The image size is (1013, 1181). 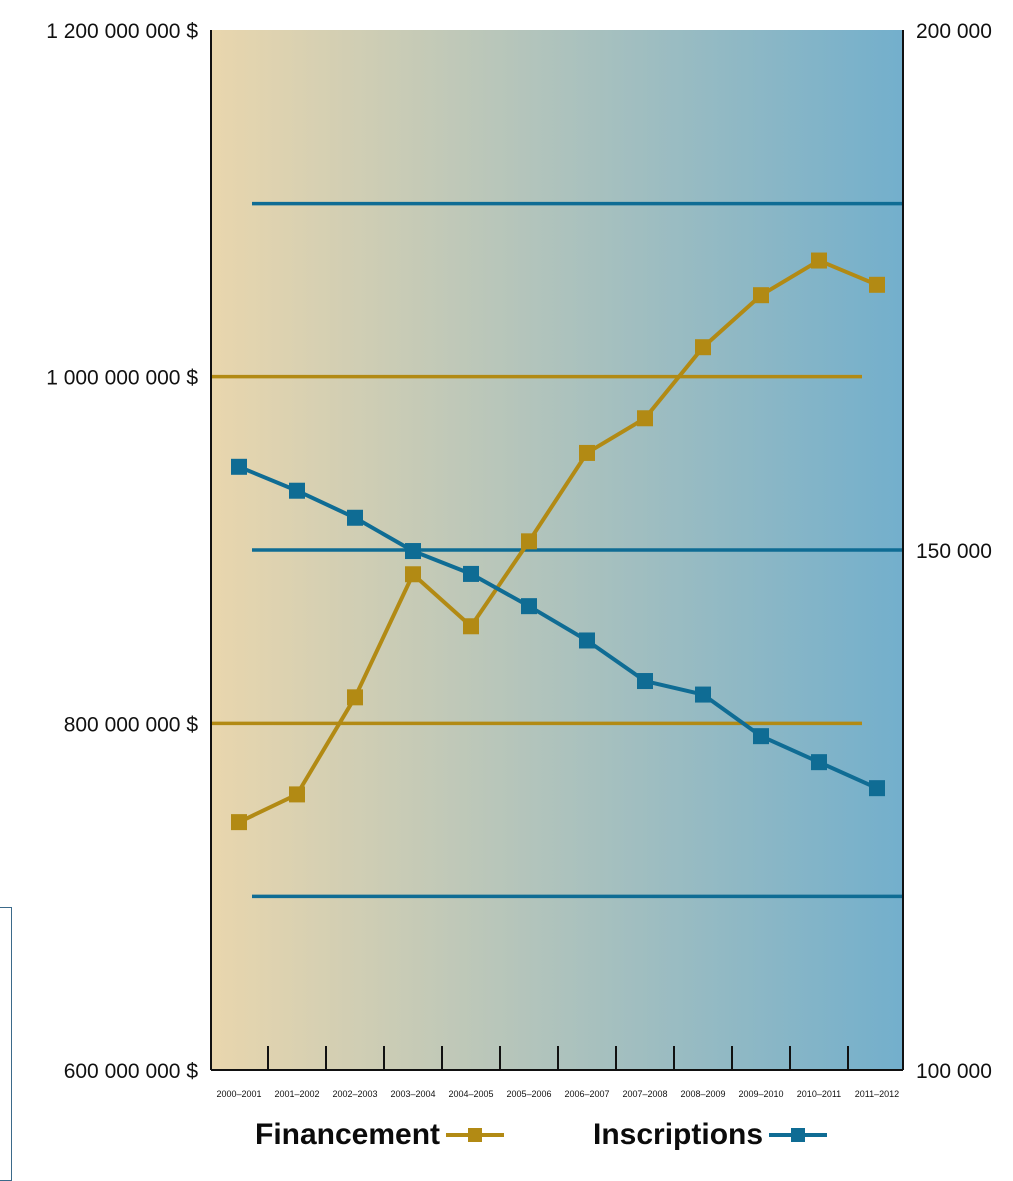 I want to click on legend-label-inscriptions: Inscriptions, so click(x=678, y=1134).